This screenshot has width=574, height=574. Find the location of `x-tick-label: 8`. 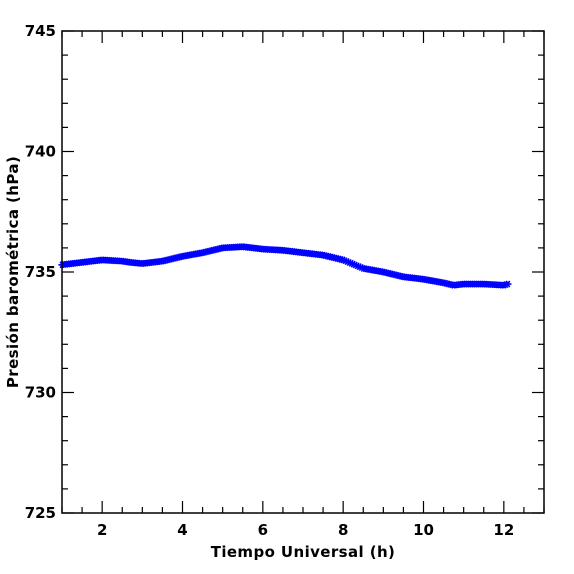

x-tick-label: 8 is located at coordinates (343, 530).